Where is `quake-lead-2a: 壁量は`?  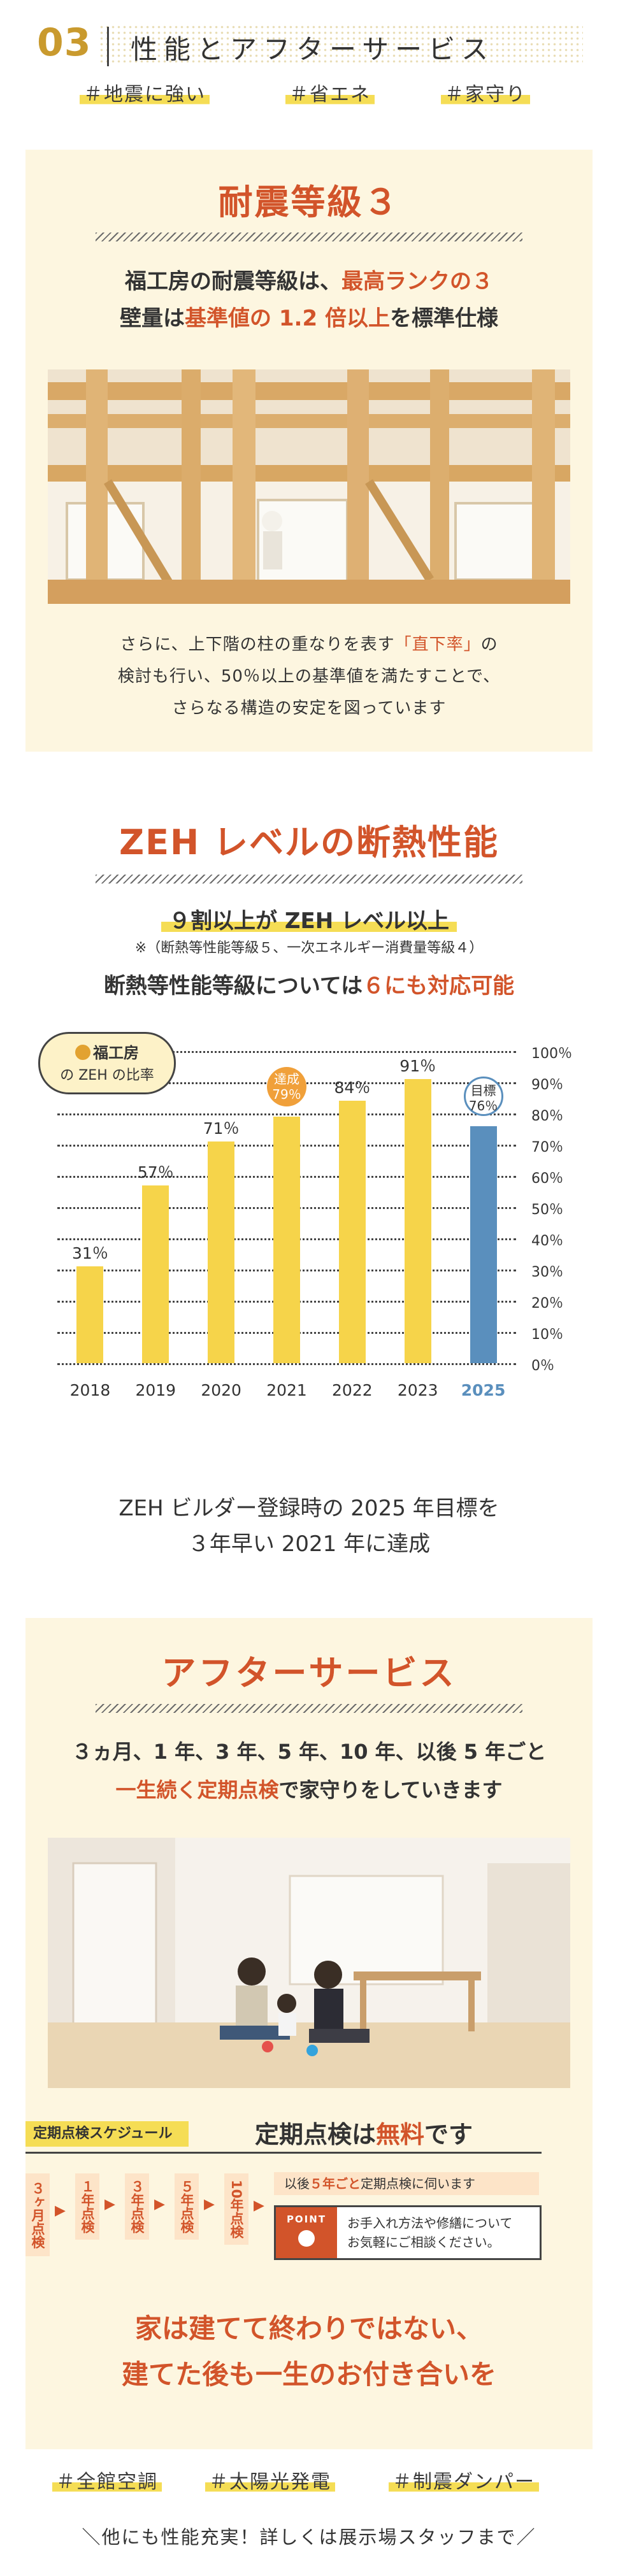
quake-lead-2a: 壁量は is located at coordinates (152, 318).